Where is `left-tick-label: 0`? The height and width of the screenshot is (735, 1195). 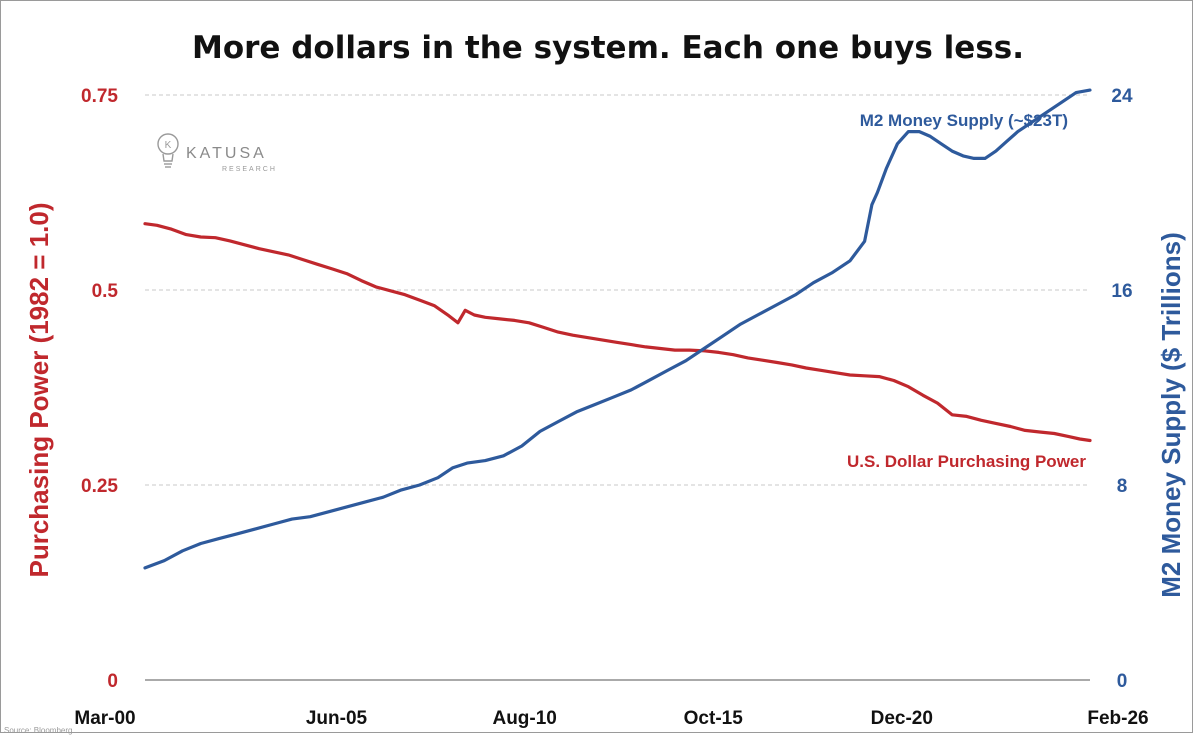
left-tick-label: 0 is located at coordinates (112, 681).